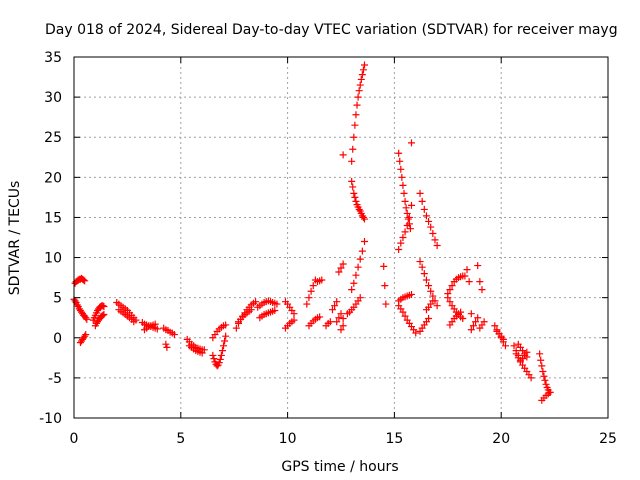 The width and height of the screenshot is (640, 480). I want to click on x-tick-label: 25, so click(608, 439).